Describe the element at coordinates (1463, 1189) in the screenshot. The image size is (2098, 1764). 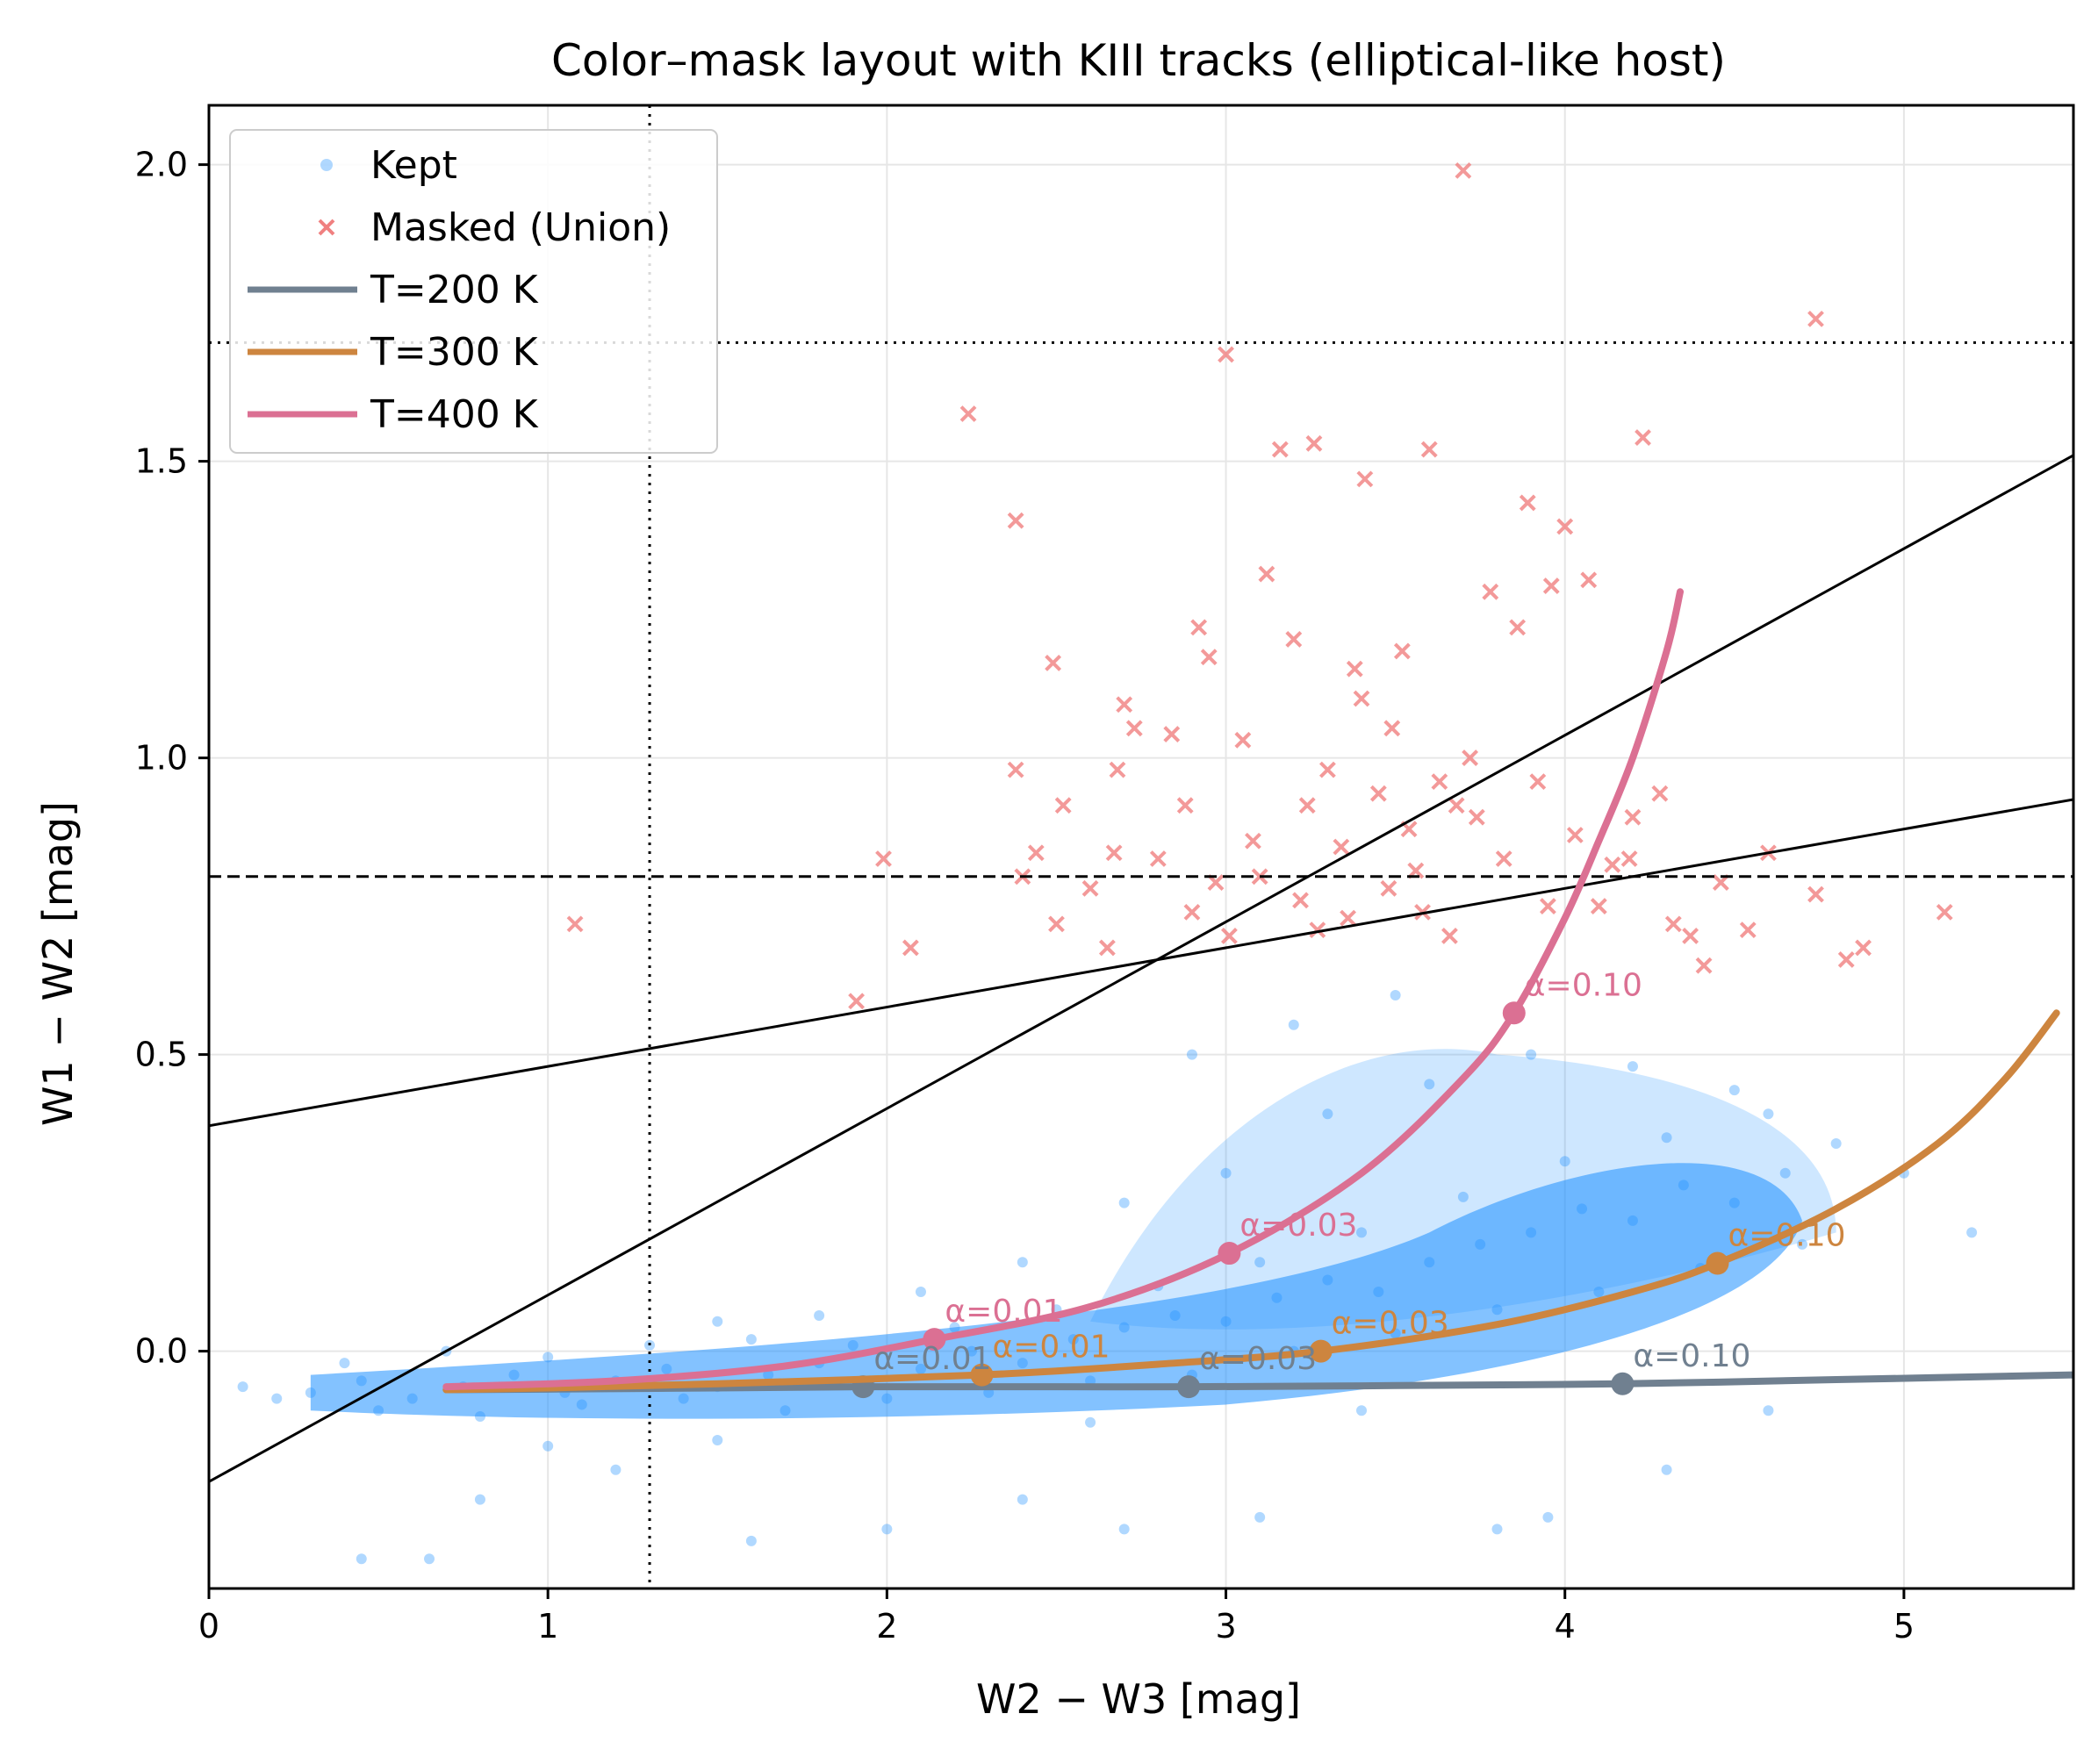
I see `kept-density-halo` at that location.